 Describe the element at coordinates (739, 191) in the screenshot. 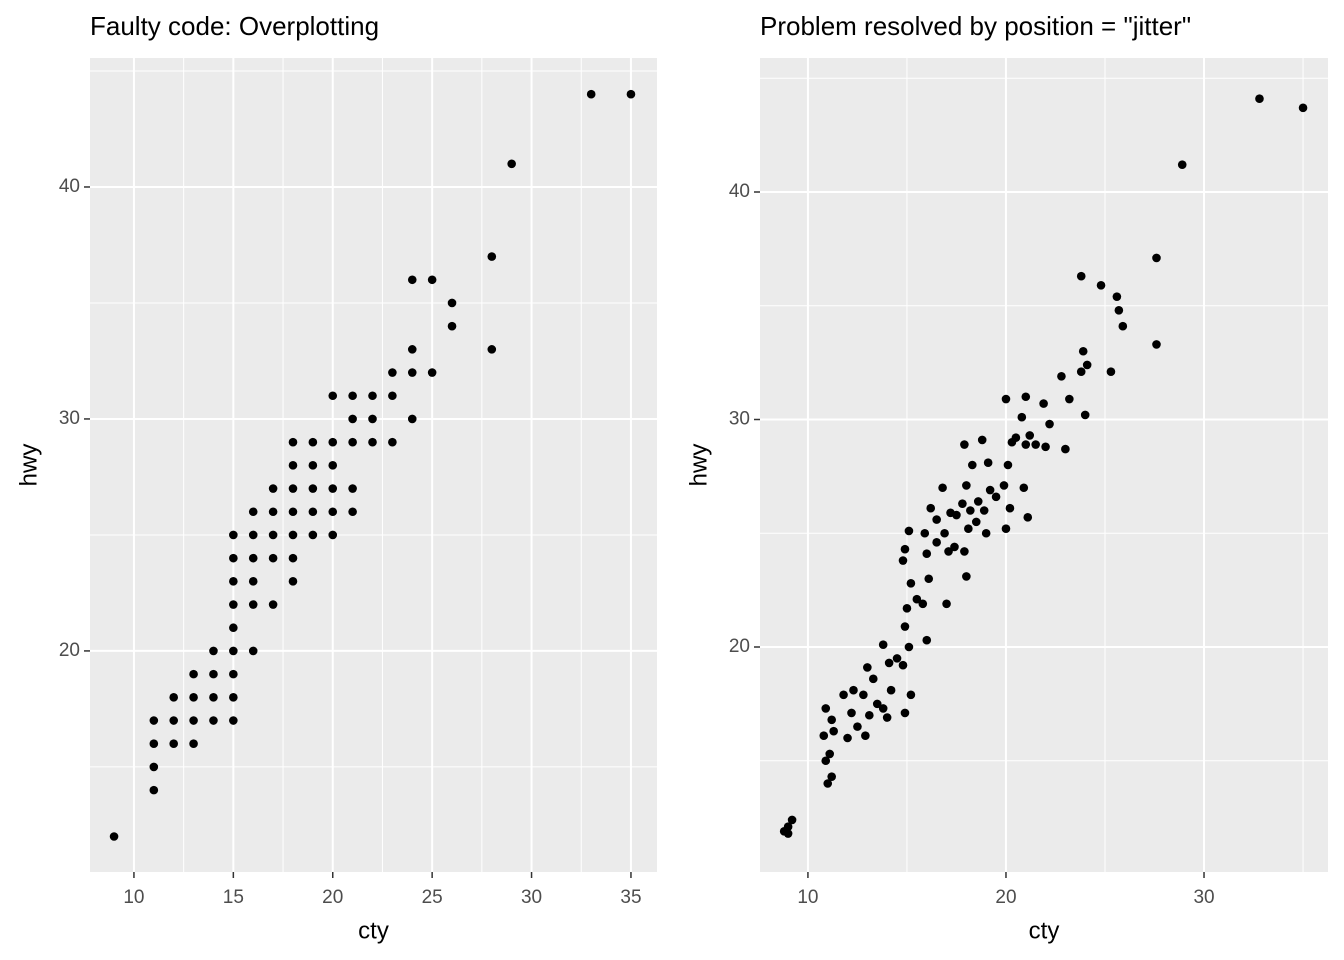

I see `y-tick-label: 40` at that location.